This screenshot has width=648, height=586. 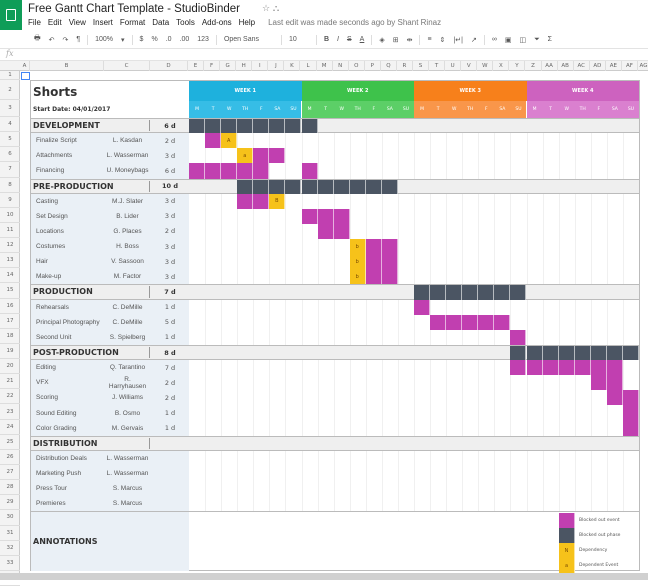 What do you see at coordinates (247, 22) in the screenshot?
I see `menu-help: Help` at bounding box center [247, 22].